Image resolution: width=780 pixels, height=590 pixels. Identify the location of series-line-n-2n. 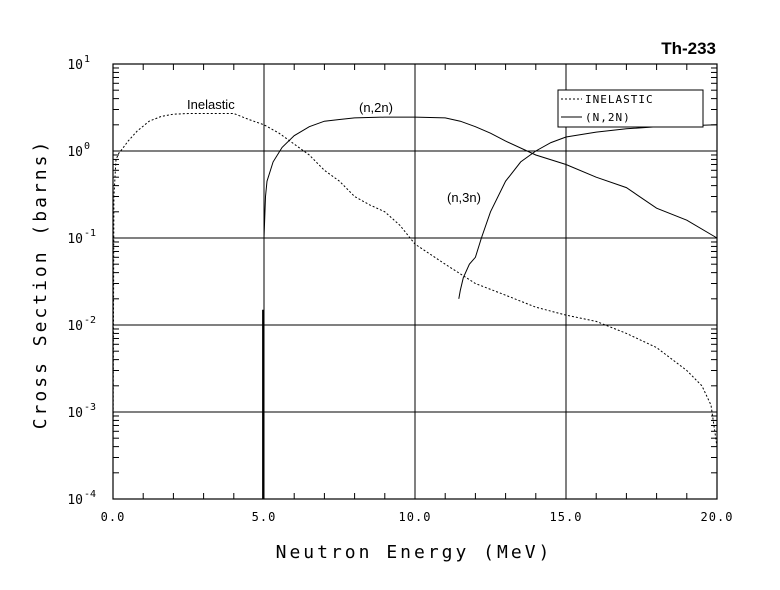
(490, 177).